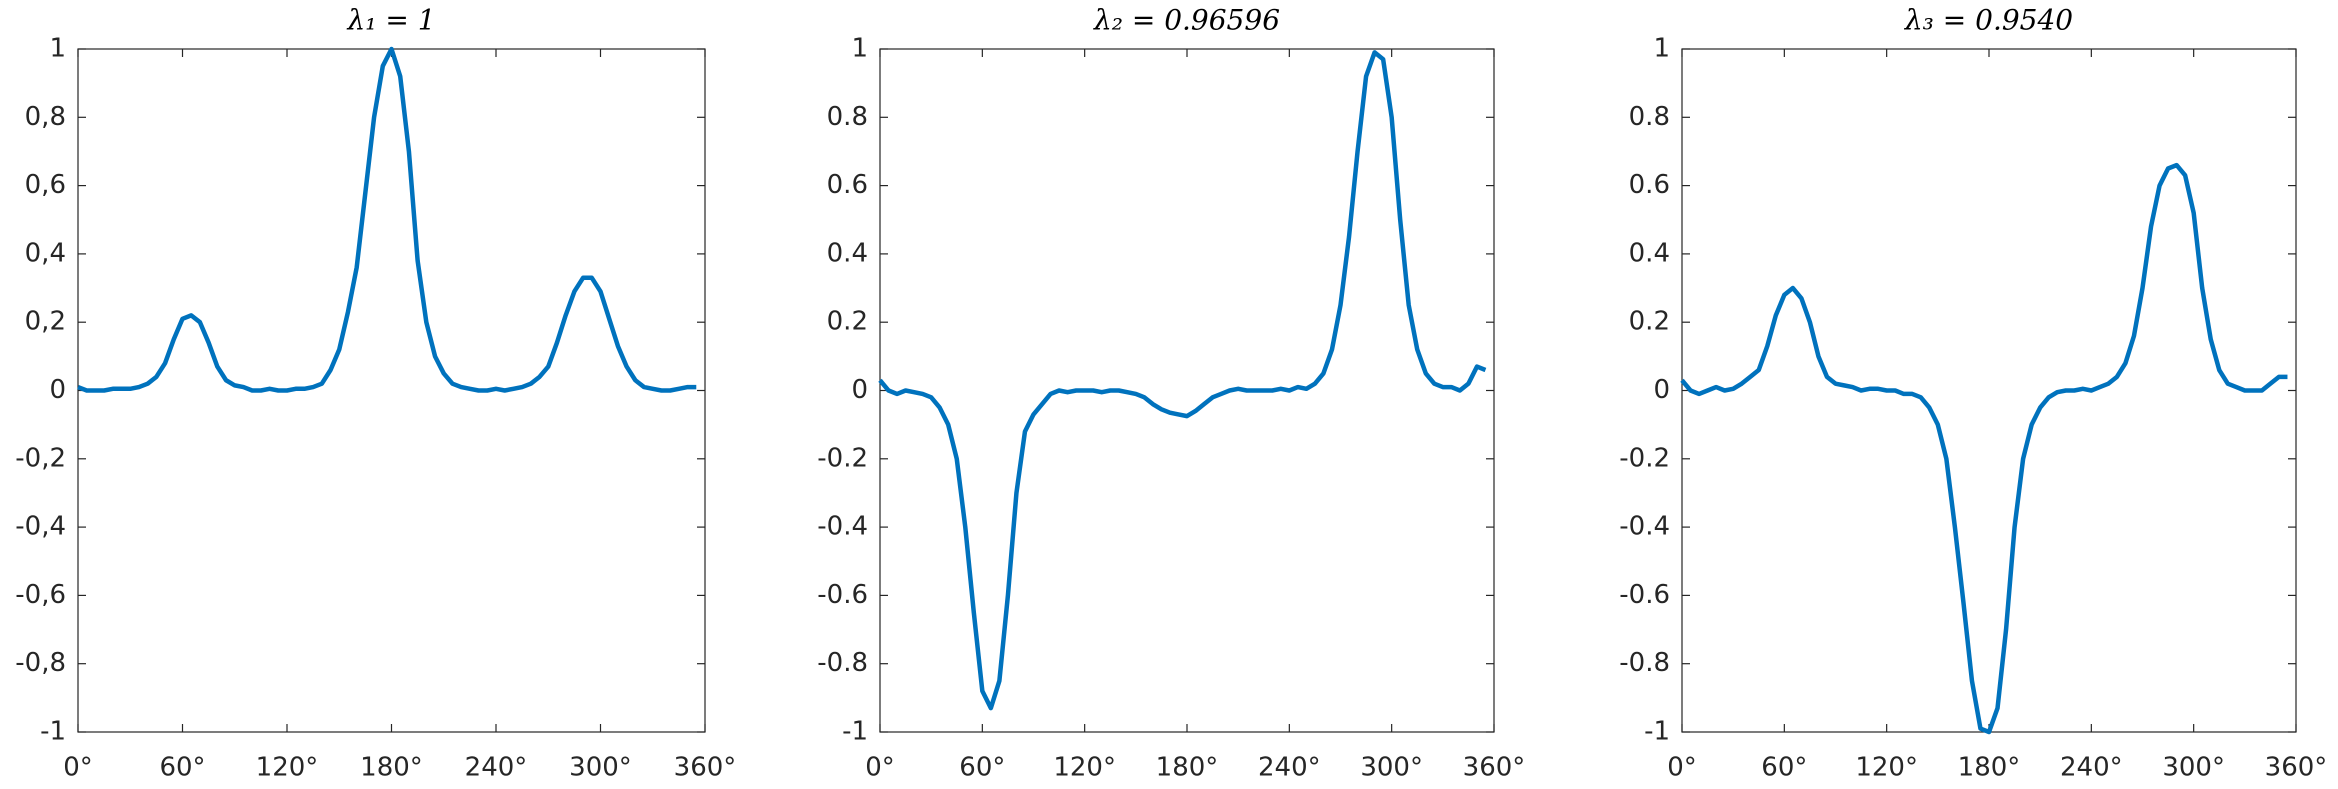 The image size is (2338, 789). I want to click on y-tick-label: -0,2, so click(40, 458).